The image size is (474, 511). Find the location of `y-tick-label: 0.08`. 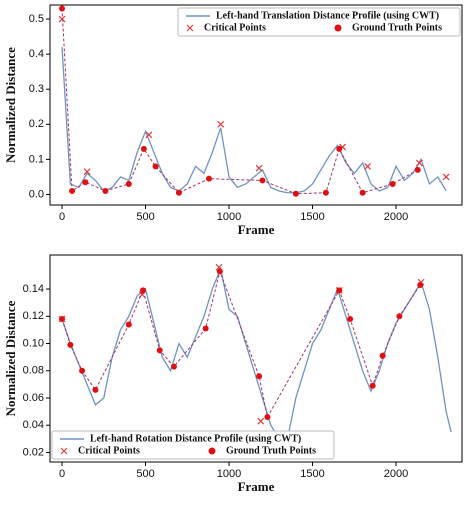

y-tick-label: 0.08 is located at coordinates (33, 371).